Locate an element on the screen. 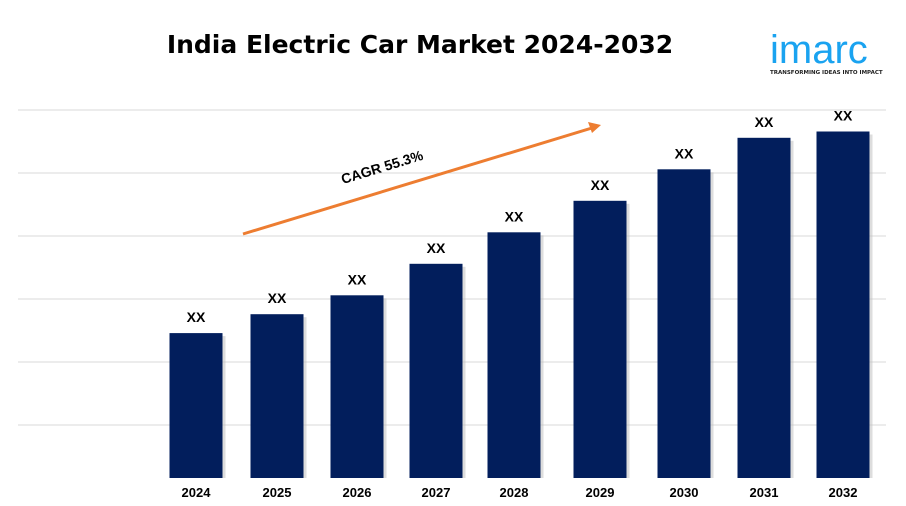 This screenshot has height=506, width=906. x-tick-label: 2024 is located at coordinates (197, 492).